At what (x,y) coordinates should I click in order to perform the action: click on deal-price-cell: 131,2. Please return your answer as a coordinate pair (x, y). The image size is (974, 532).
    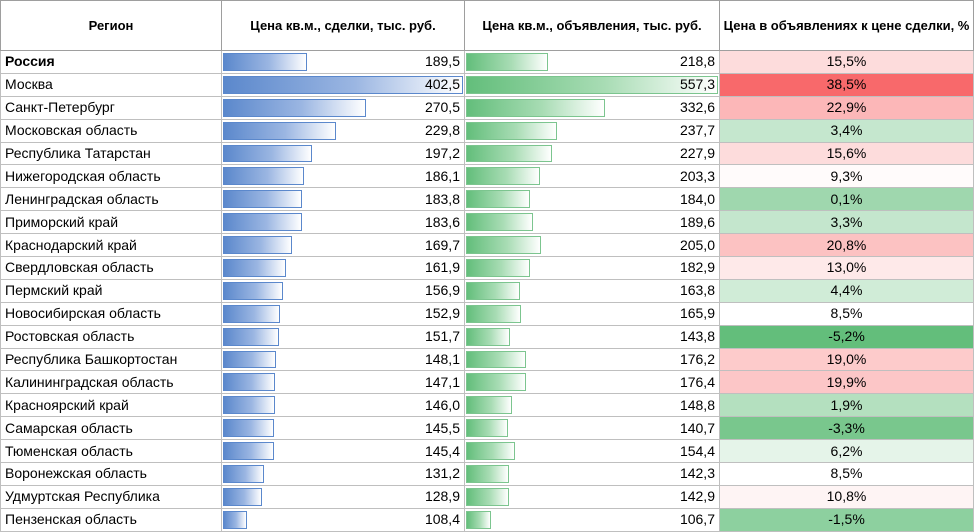
    Looking at the image, I should click on (343, 474).